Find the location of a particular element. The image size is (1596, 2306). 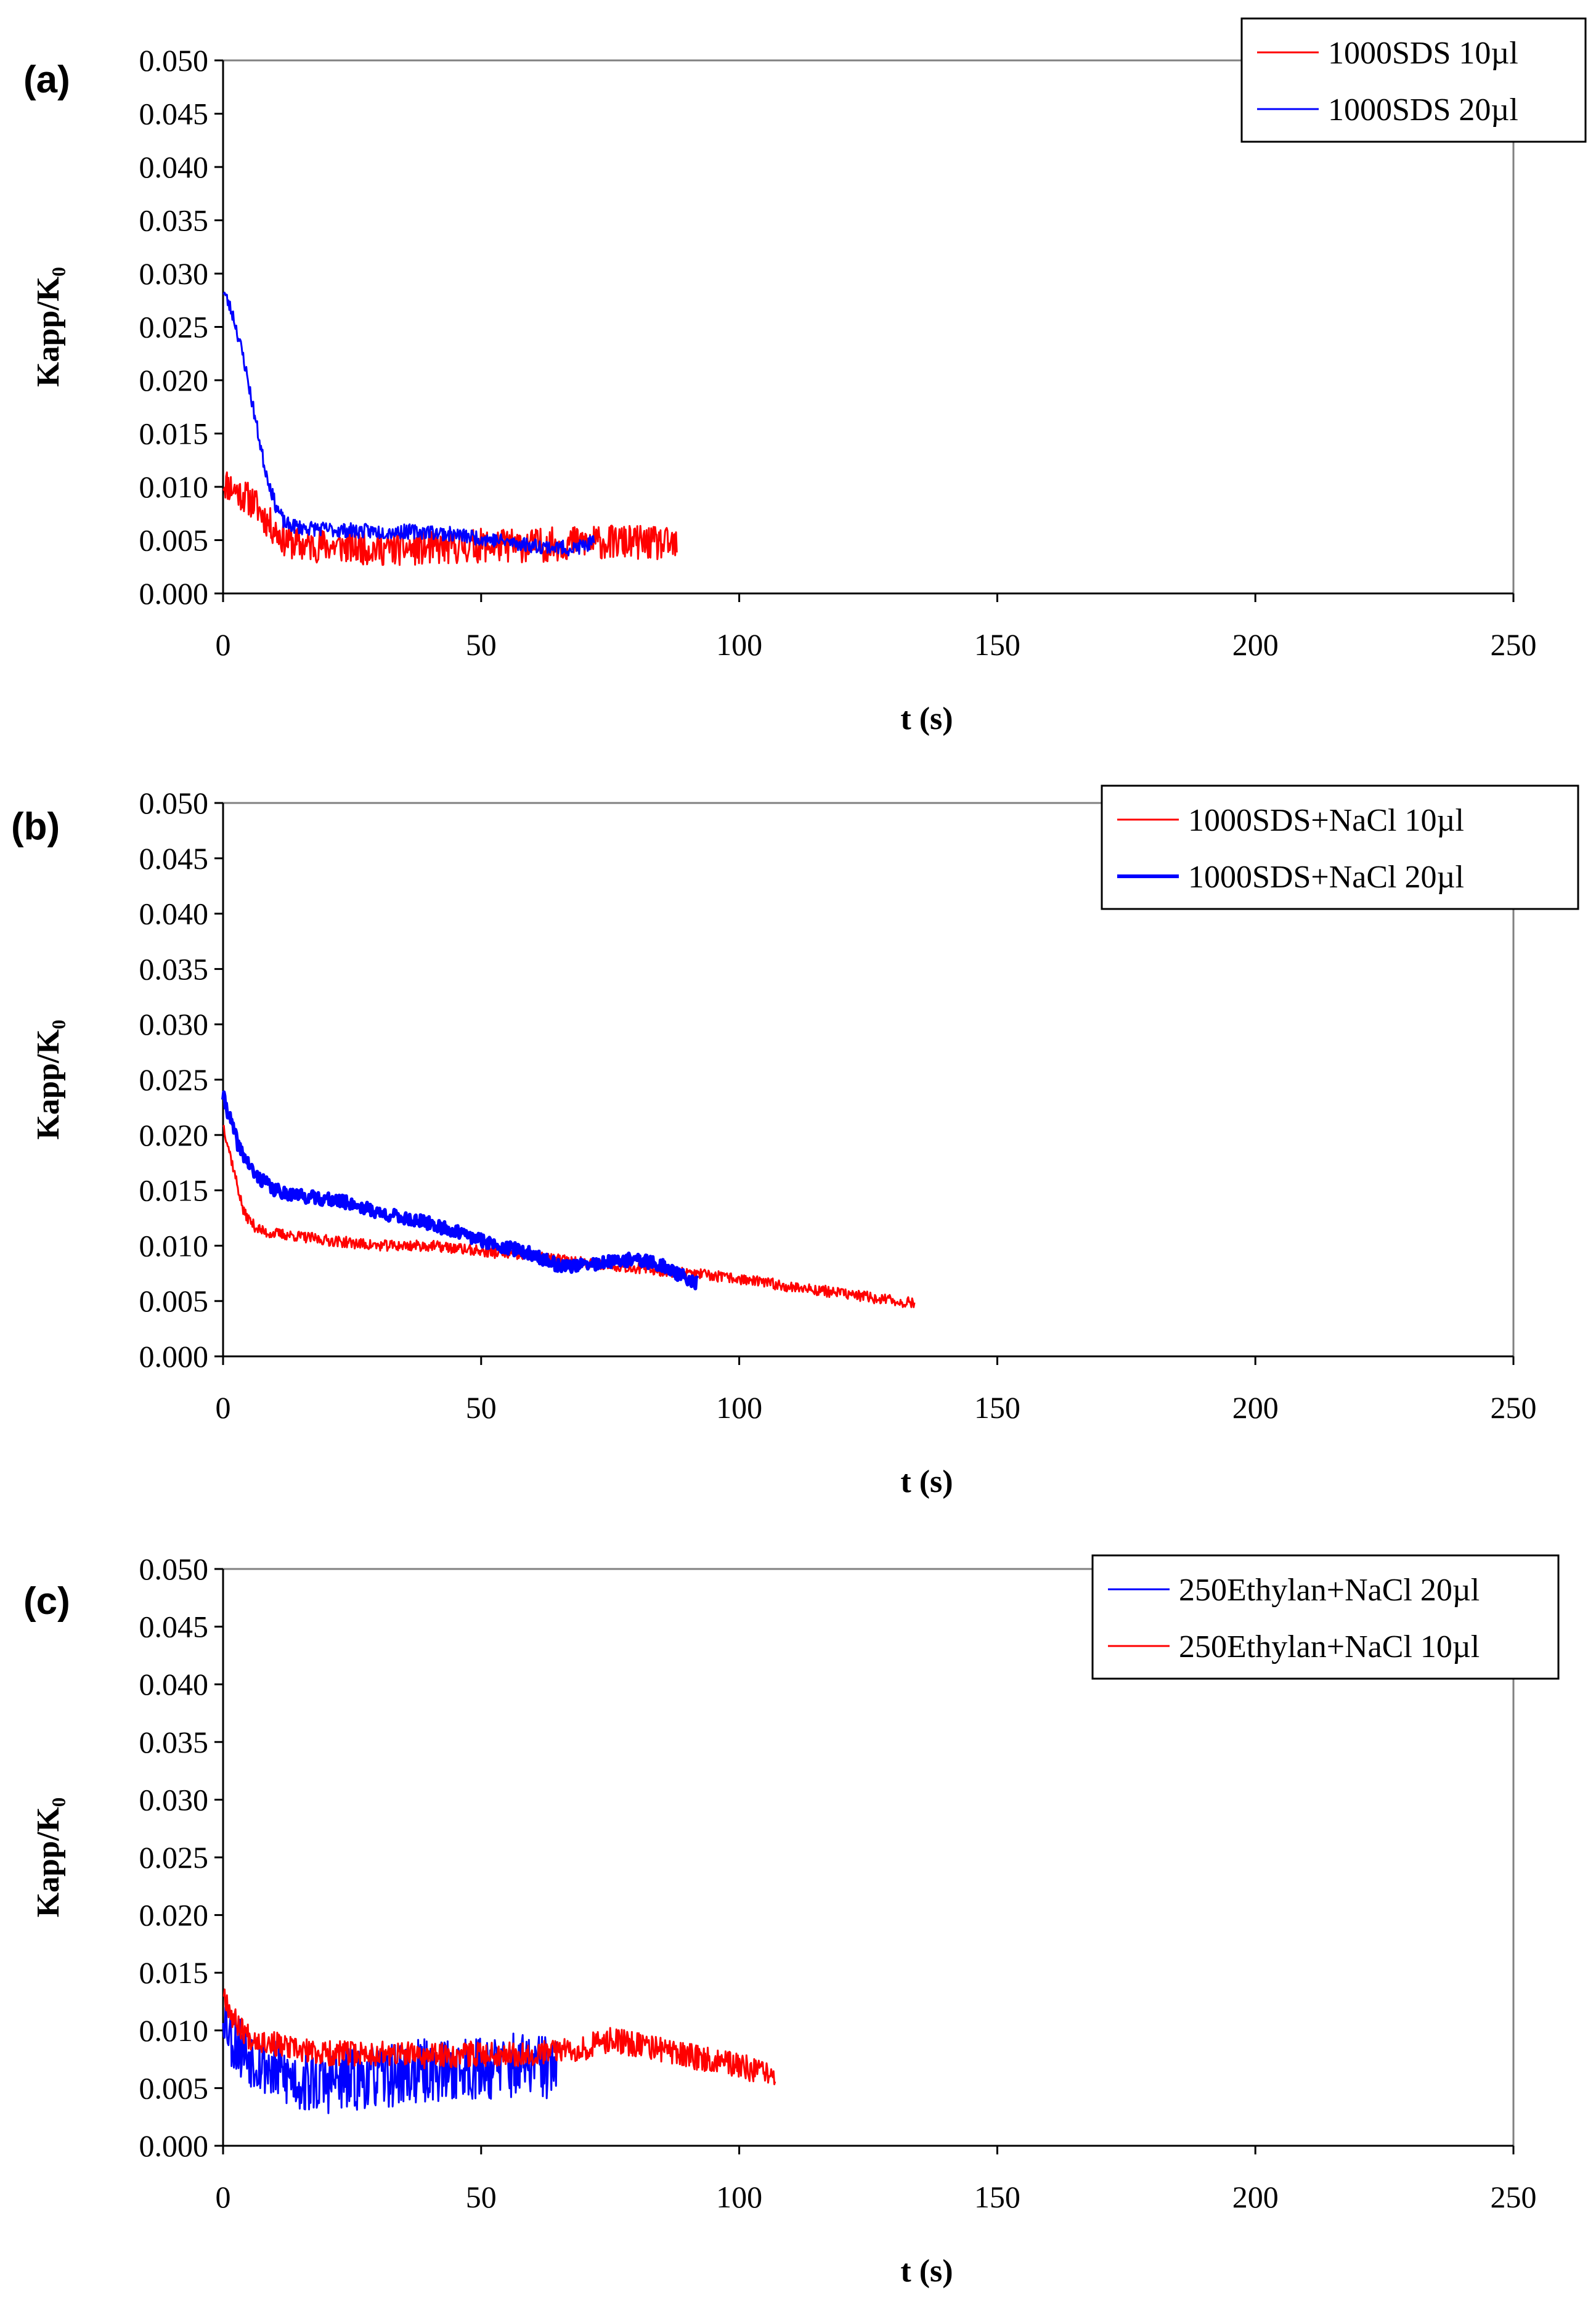

panel-label-a: (a) is located at coordinates (46, 80).